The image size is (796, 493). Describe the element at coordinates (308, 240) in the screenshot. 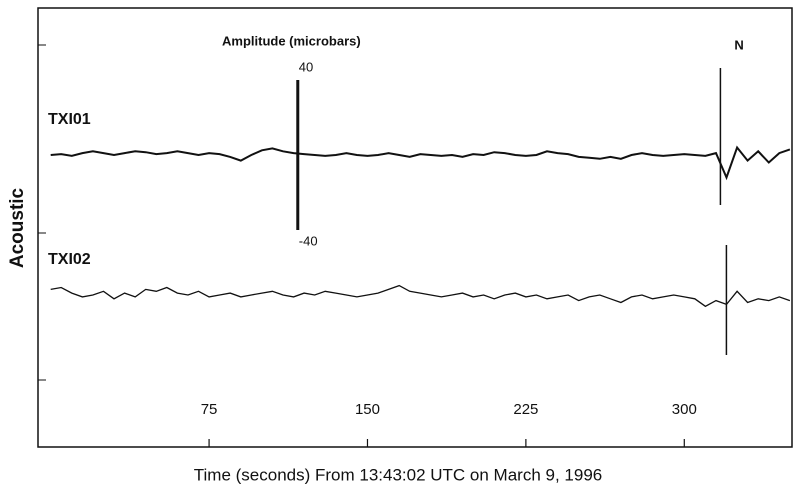

I see `scale-bar-min: -40` at that location.